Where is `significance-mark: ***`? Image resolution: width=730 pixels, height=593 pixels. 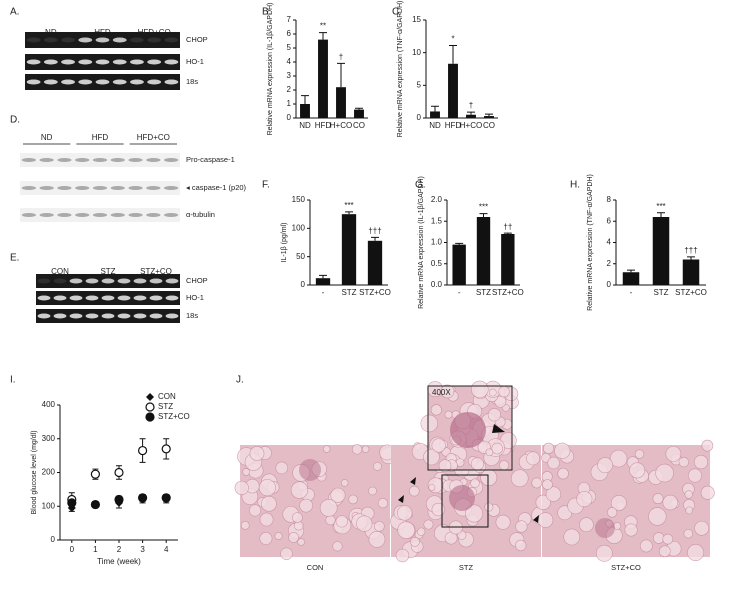 significance-mark: *** is located at coordinates (348, 205).